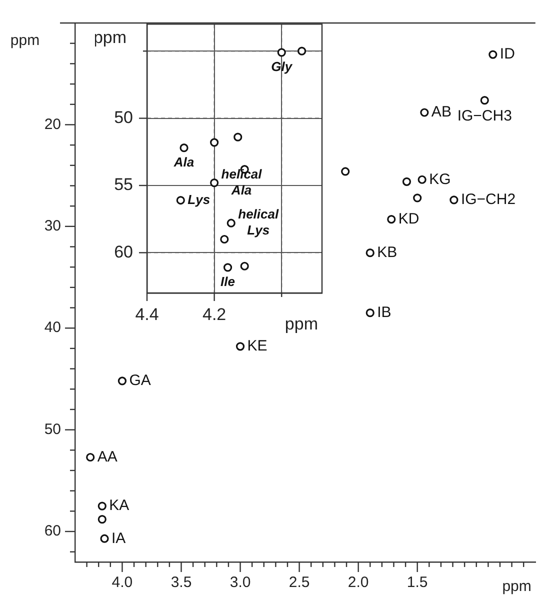  Describe the element at coordinates (508, 54) in the screenshot. I see `annotation: ID` at that location.